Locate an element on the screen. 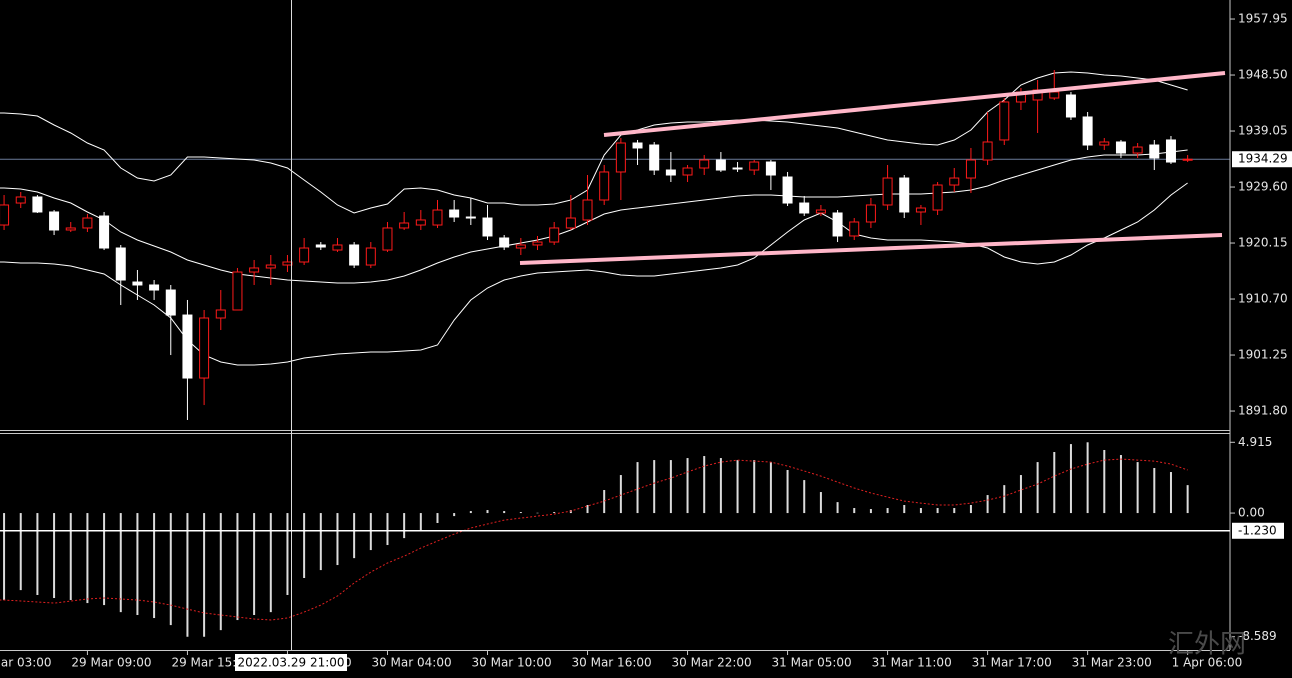 The height and width of the screenshot is (678, 1292). x-tick-label: 31 Mar 23:00 is located at coordinates (1112, 663).